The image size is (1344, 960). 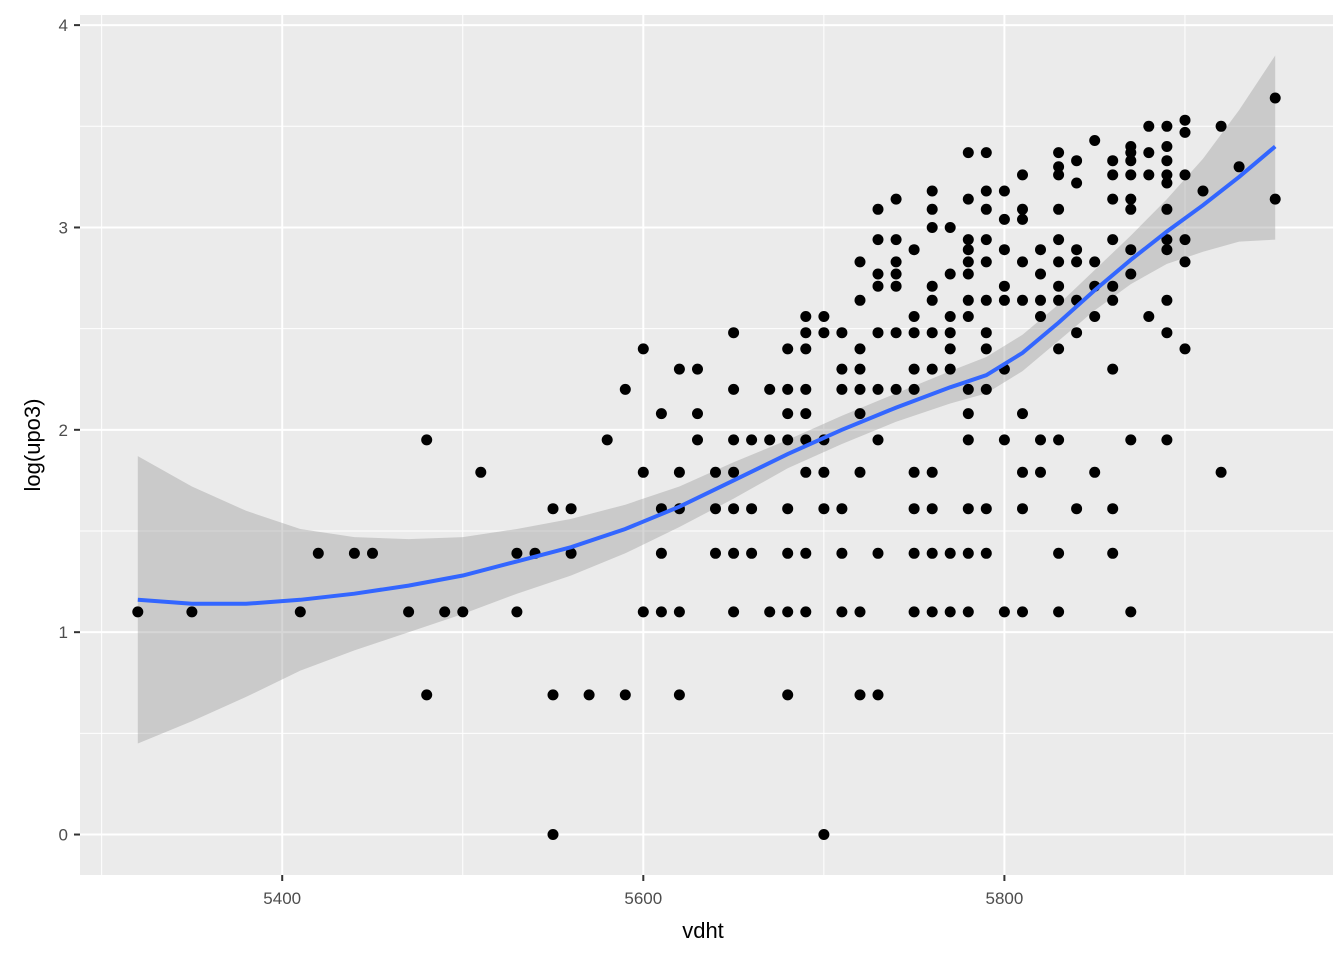 I want to click on y-tick-label: 1, so click(x=63, y=632).